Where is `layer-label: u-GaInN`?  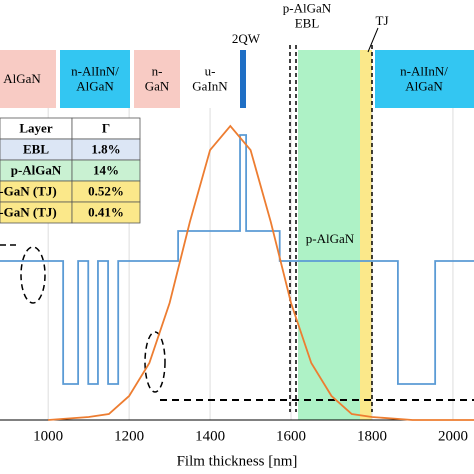 layer-label: u-GaInN is located at coordinates (210, 78).